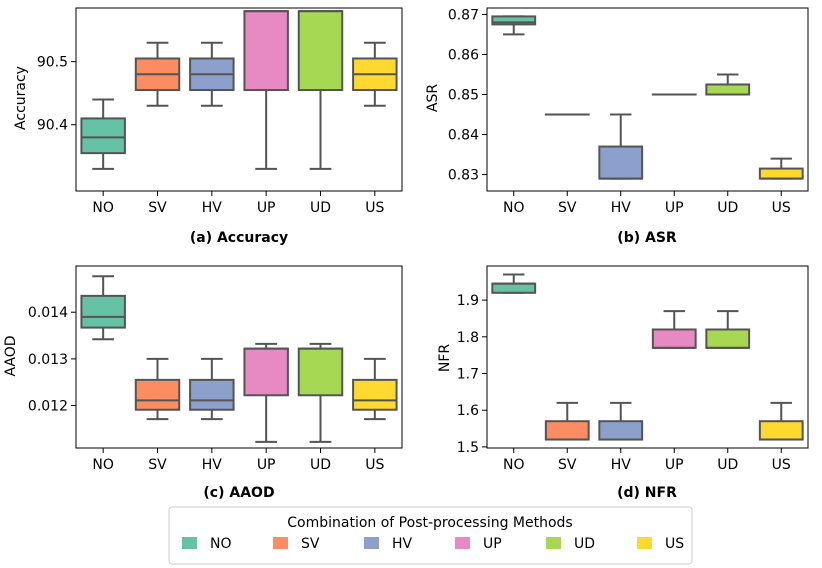 This screenshot has height=568, width=822. What do you see at coordinates (48, 407) in the screenshot?
I see `ytick-label-aaod-0: 0.012` at bounding box center [48, 407].